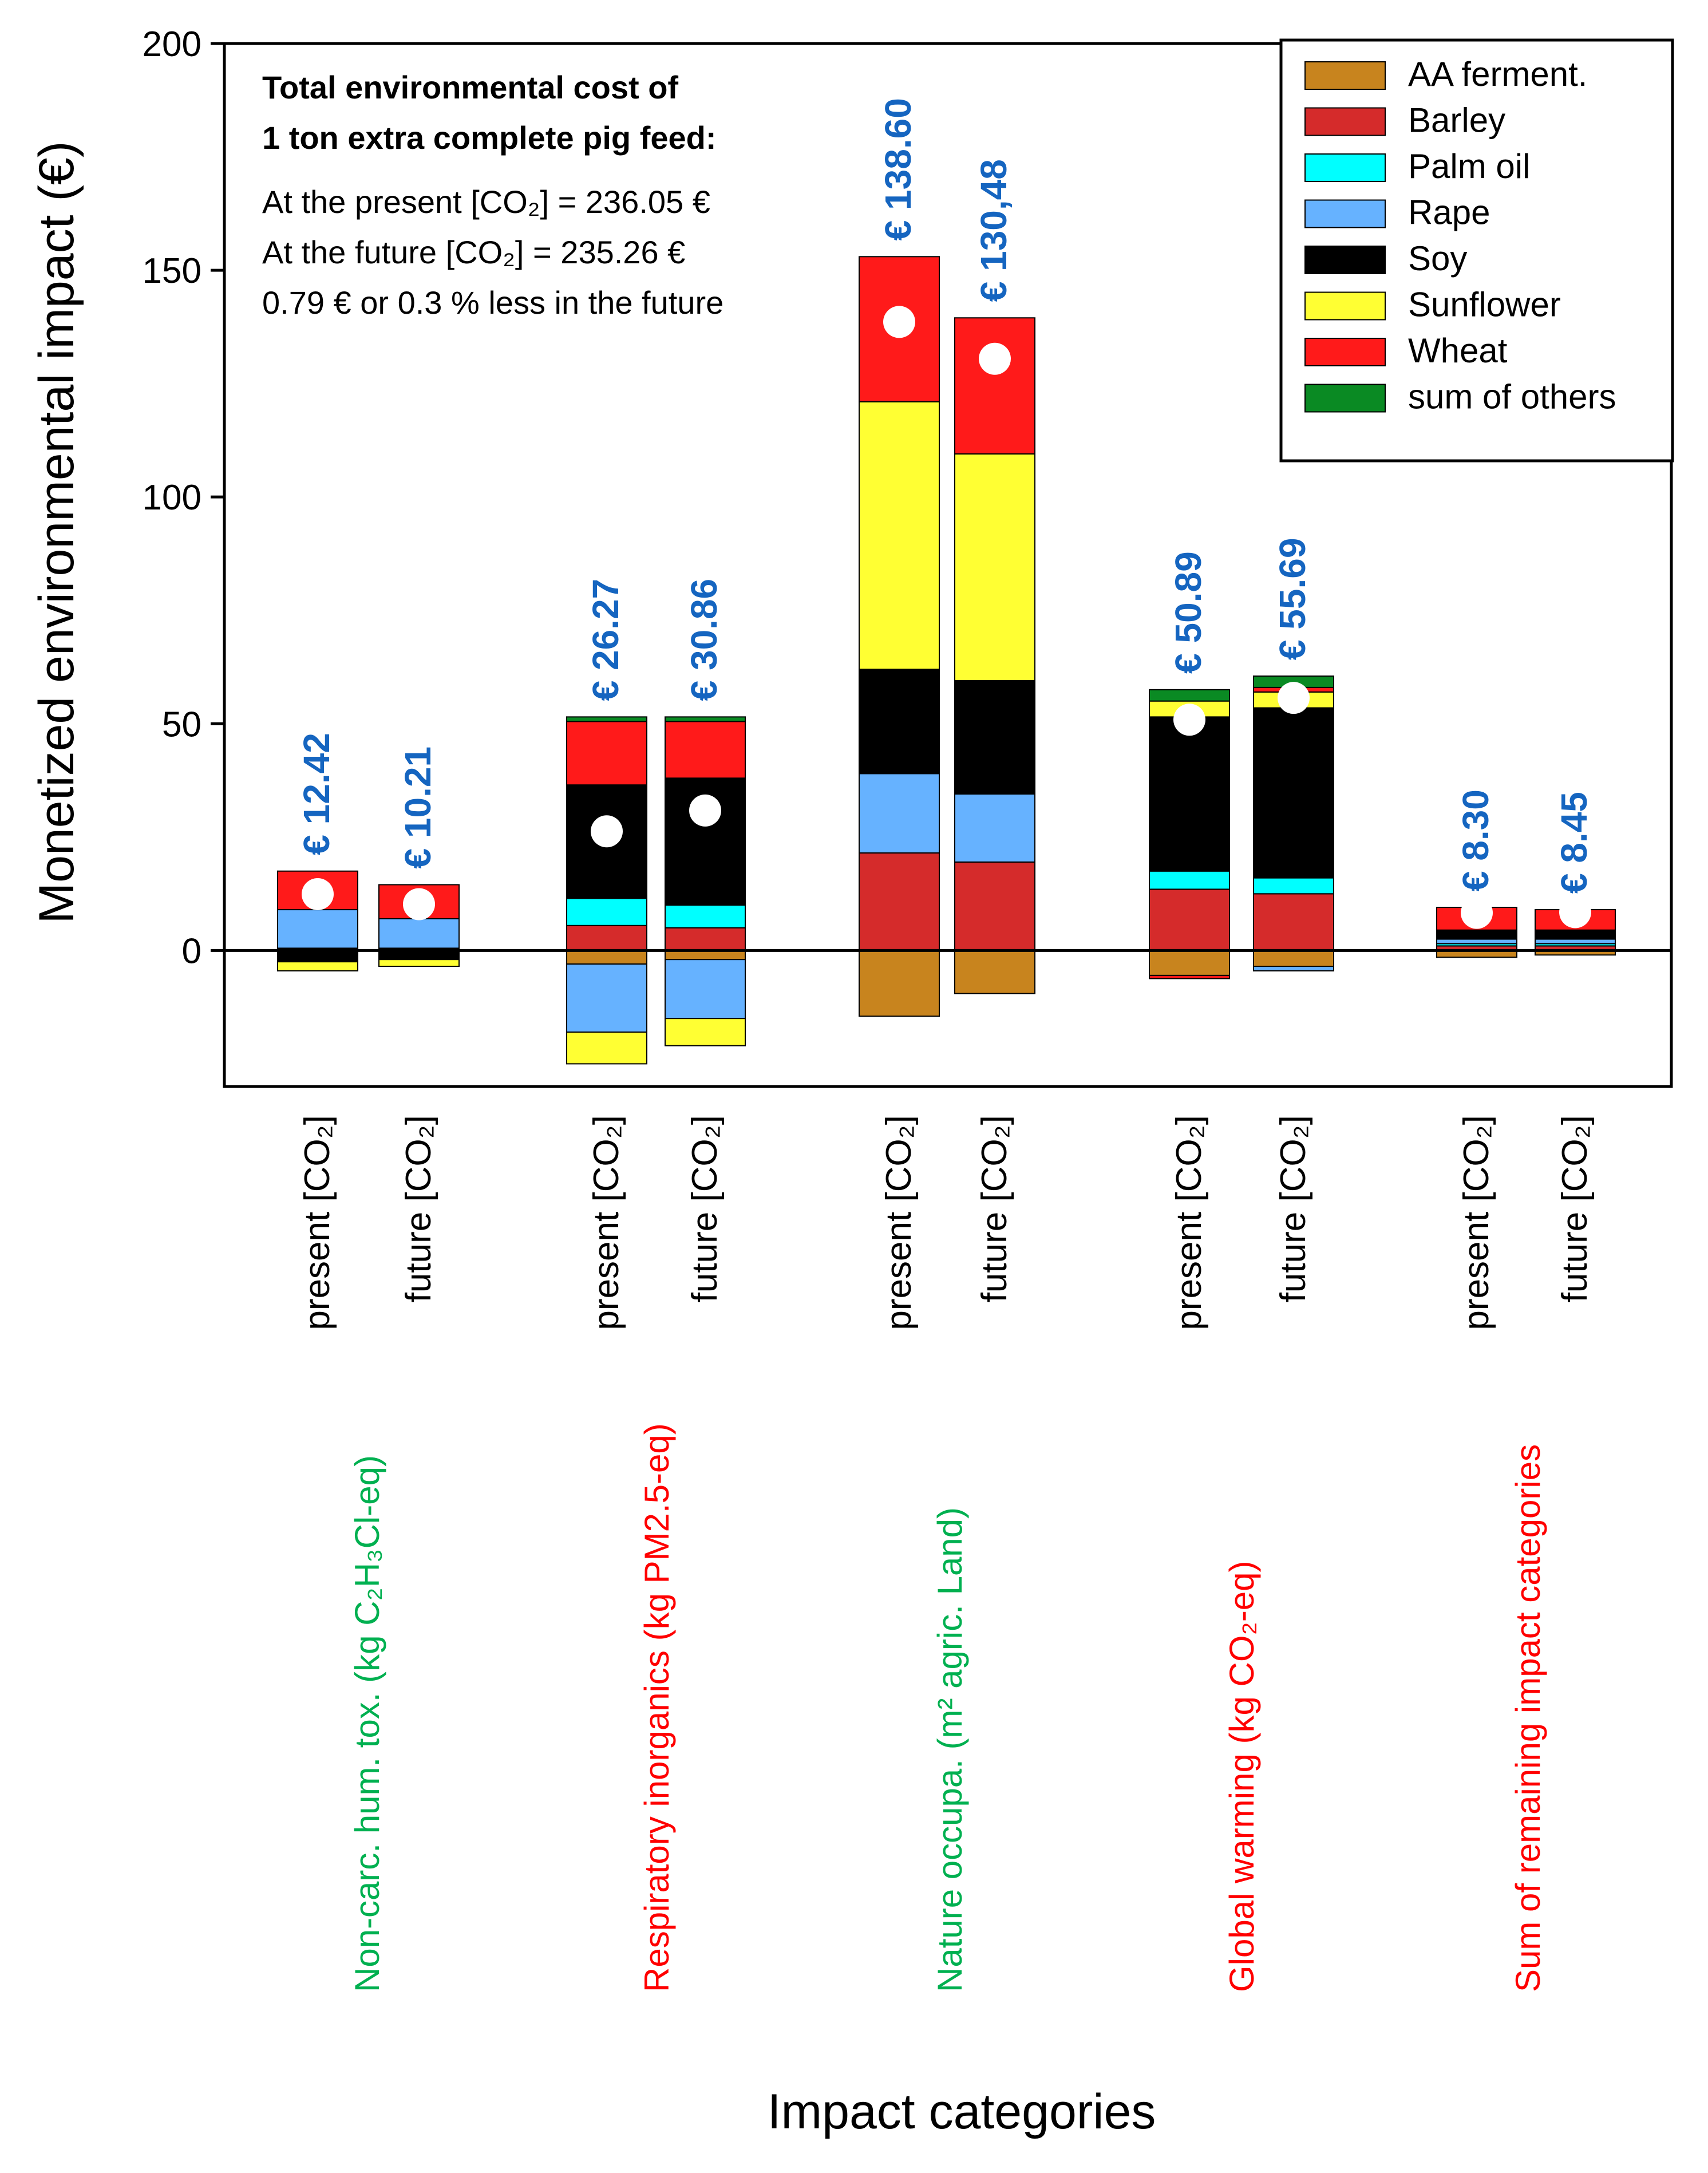  What do you see at coordinates (1345, 306) in the screenshot?
I see `legend-swatch-sunflower` at bounding box center [1345, 306].